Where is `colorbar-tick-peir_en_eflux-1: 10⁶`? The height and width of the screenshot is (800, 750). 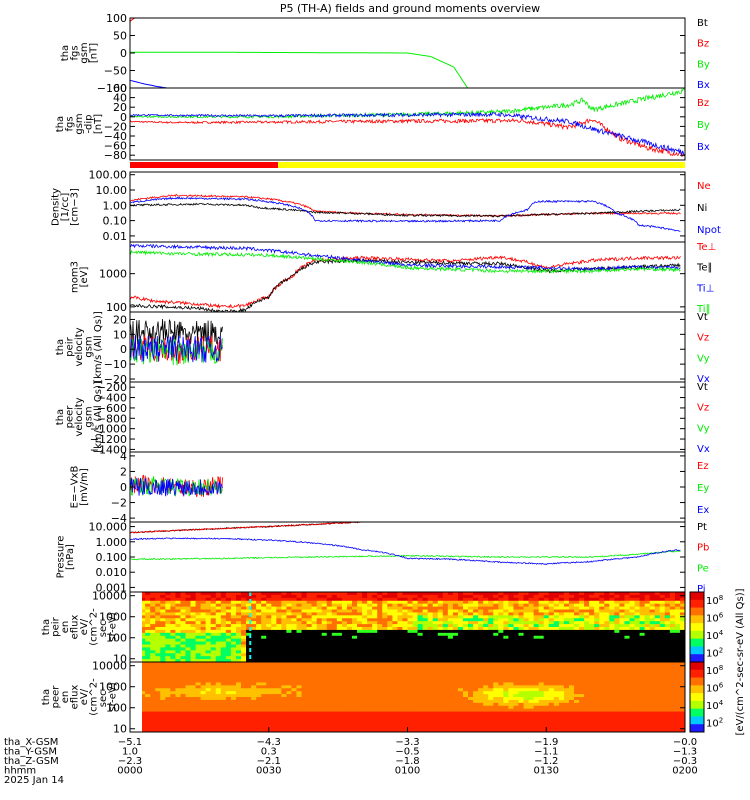
colorbar-tick-peir_en_eflux-1: 10⁶ is located at coordinates (715, 617).